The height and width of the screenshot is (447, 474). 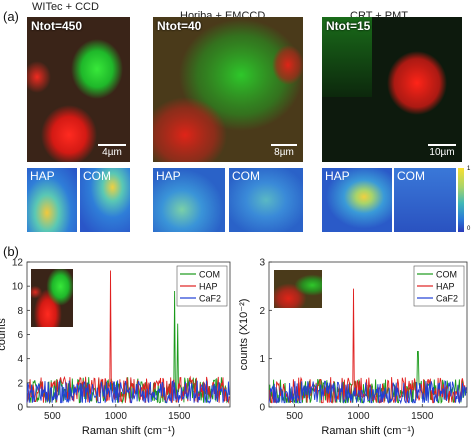 I want to click on scale-bar-crt: 10µm, so click(x=442, y=151).